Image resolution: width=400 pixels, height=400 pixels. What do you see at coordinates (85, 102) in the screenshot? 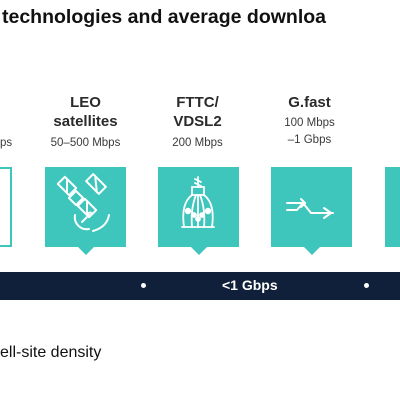
I see `tech-name-leo: LEO` at bounding box center [85, 102].